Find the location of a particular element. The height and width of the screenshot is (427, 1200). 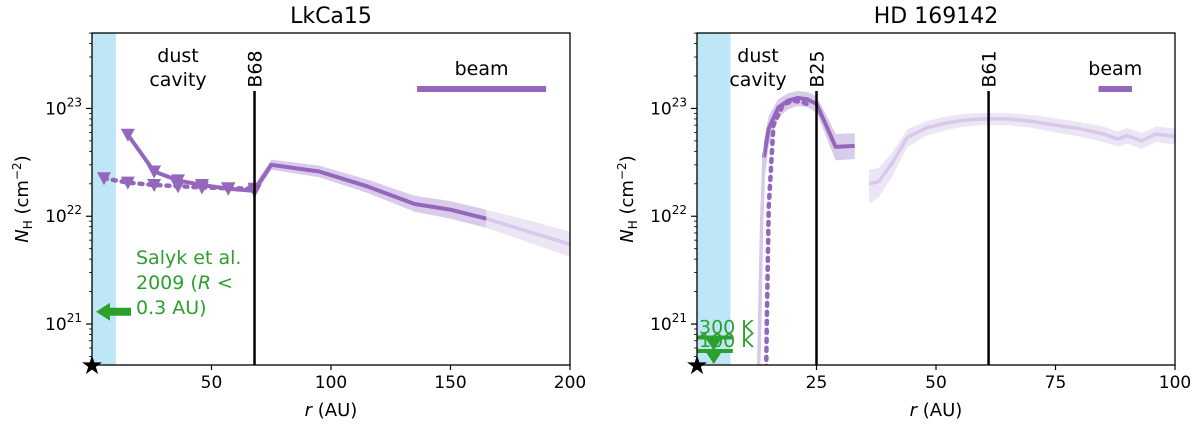

temperature-level-label: 100 K is located at coordinates (726, 341).